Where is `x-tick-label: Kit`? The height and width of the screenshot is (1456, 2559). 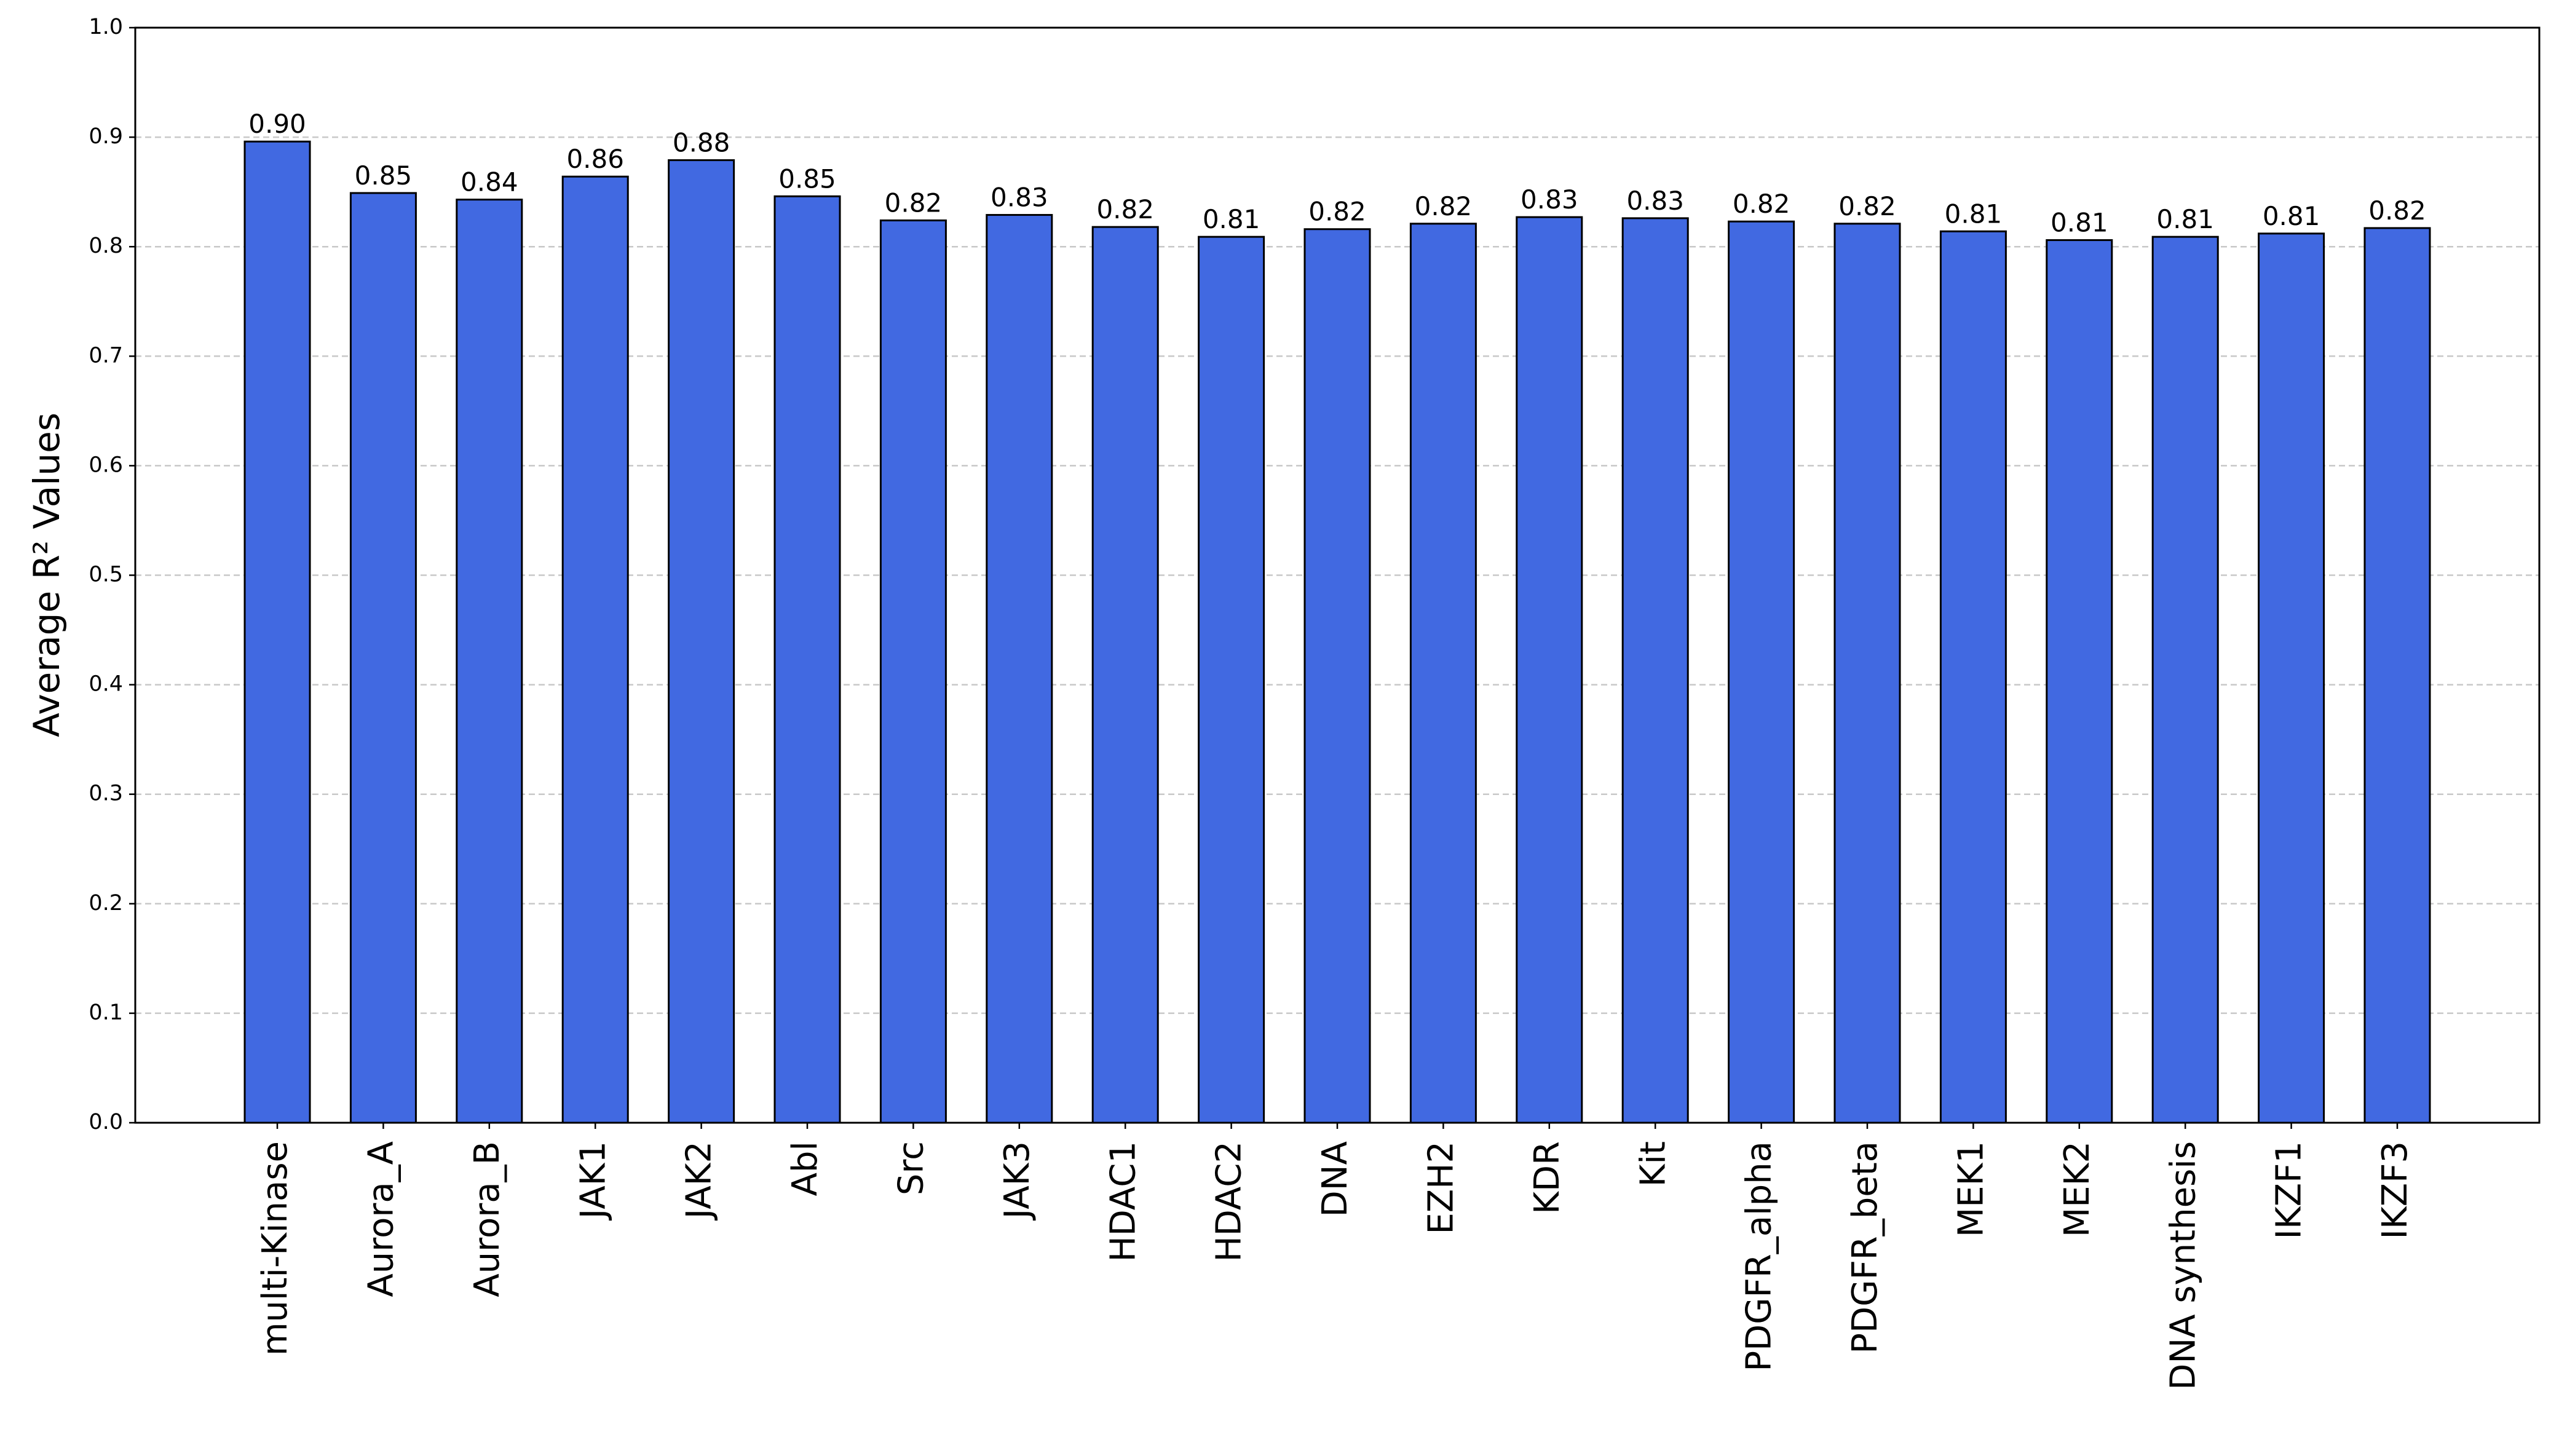 x-tick-label: Kit is located at coordinates (1653, 1164).